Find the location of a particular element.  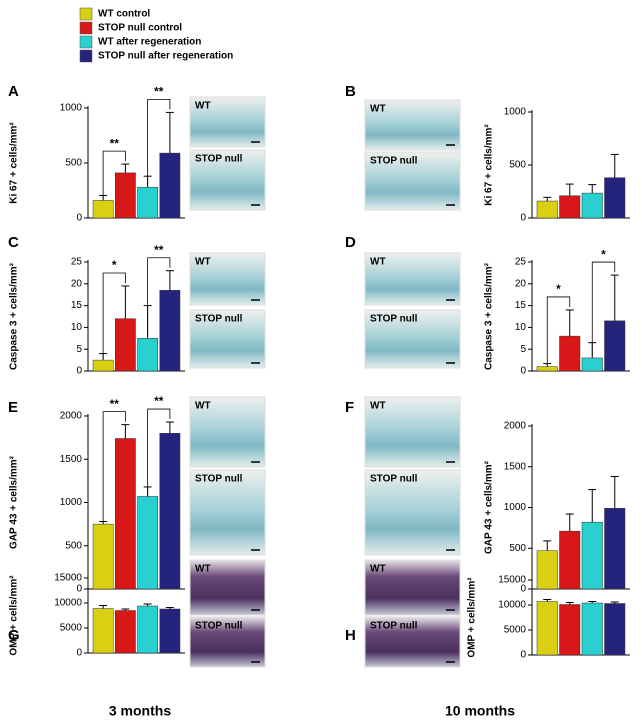

panel-letter: D is located at coordinates (350, 242).